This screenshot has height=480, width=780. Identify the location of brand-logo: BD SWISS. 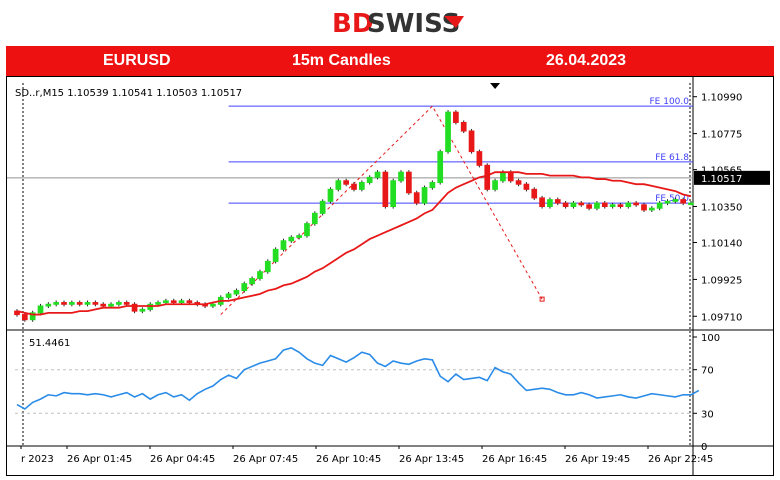
(390, 22).